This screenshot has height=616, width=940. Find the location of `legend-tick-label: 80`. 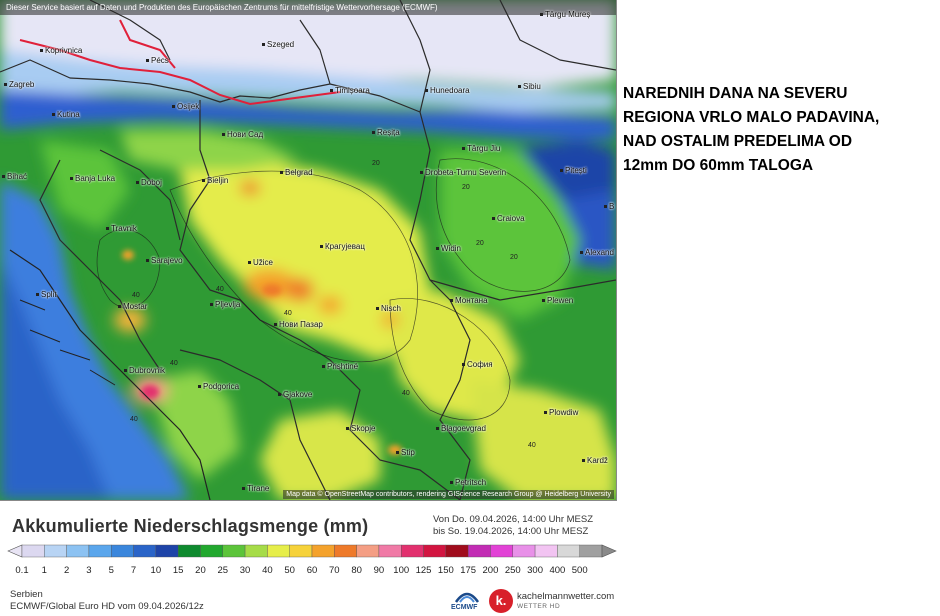

legend-tick-label: 80 is located at coordinates (356, 570).